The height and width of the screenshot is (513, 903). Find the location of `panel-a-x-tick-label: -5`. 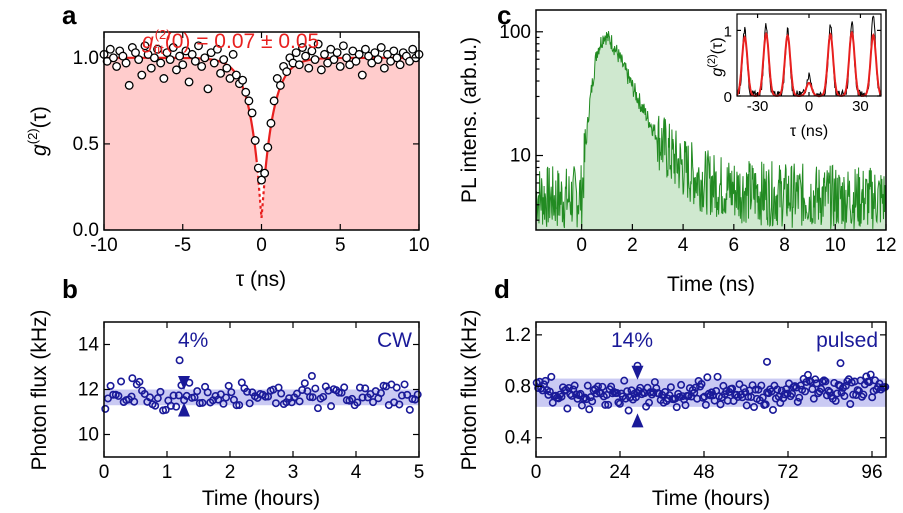

panel-a-x-tick-label: -5 is located at coordinates (182, 245).